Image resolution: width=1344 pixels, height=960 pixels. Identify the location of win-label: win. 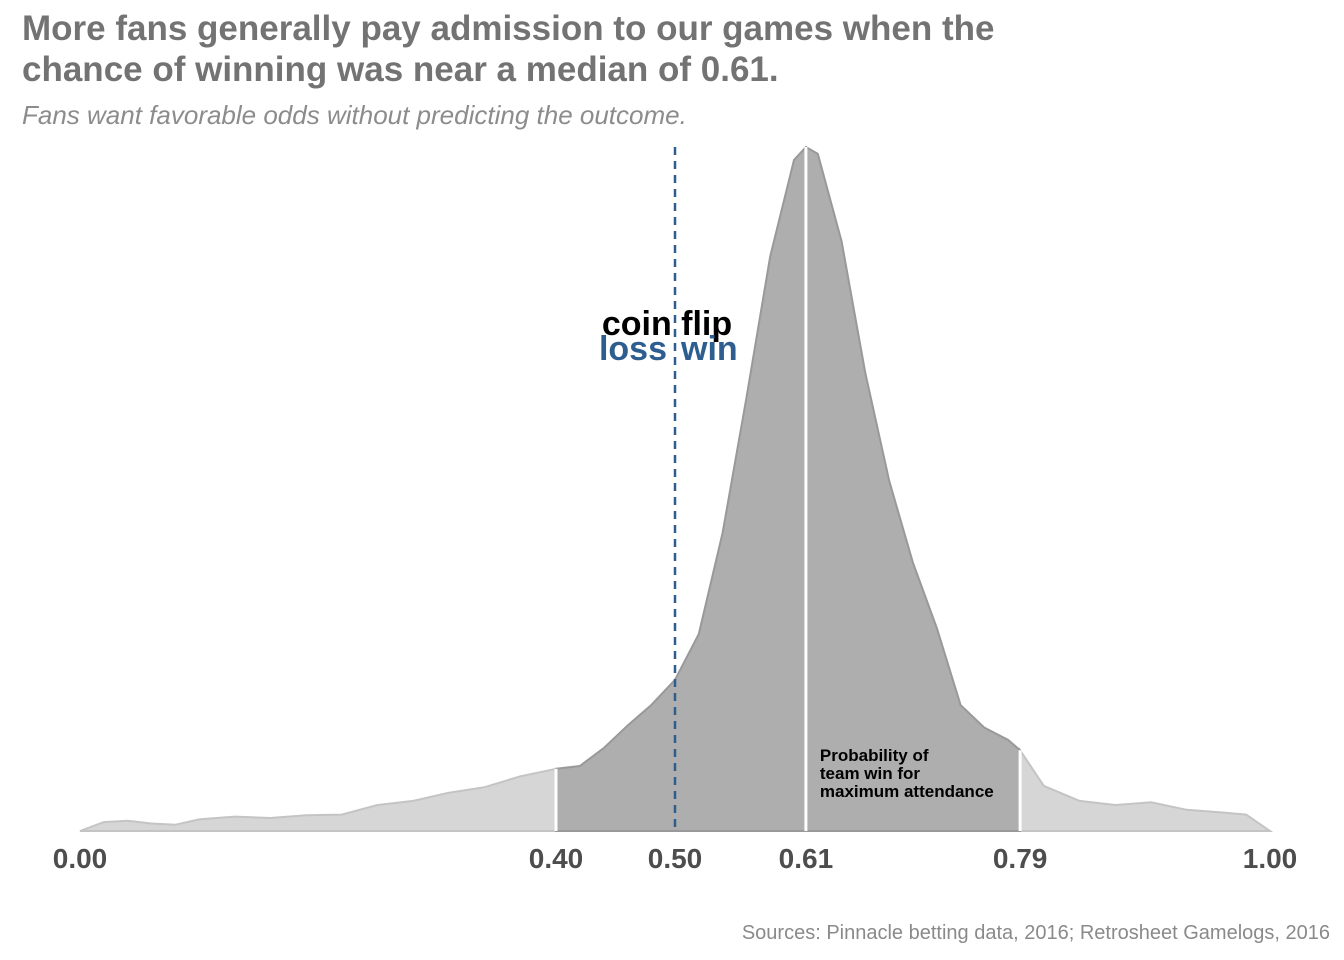
(709, 349).